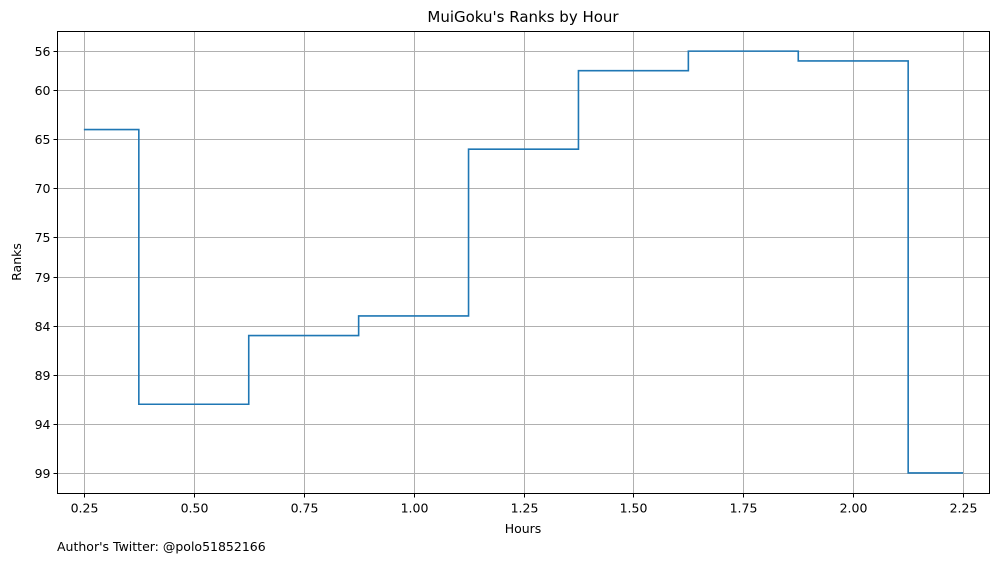 The image size is (997, 562). What do you see at coordinates (43, 51) in the screenshot?
I see `y-tick-label: 56` at bounding box center [43, 51].